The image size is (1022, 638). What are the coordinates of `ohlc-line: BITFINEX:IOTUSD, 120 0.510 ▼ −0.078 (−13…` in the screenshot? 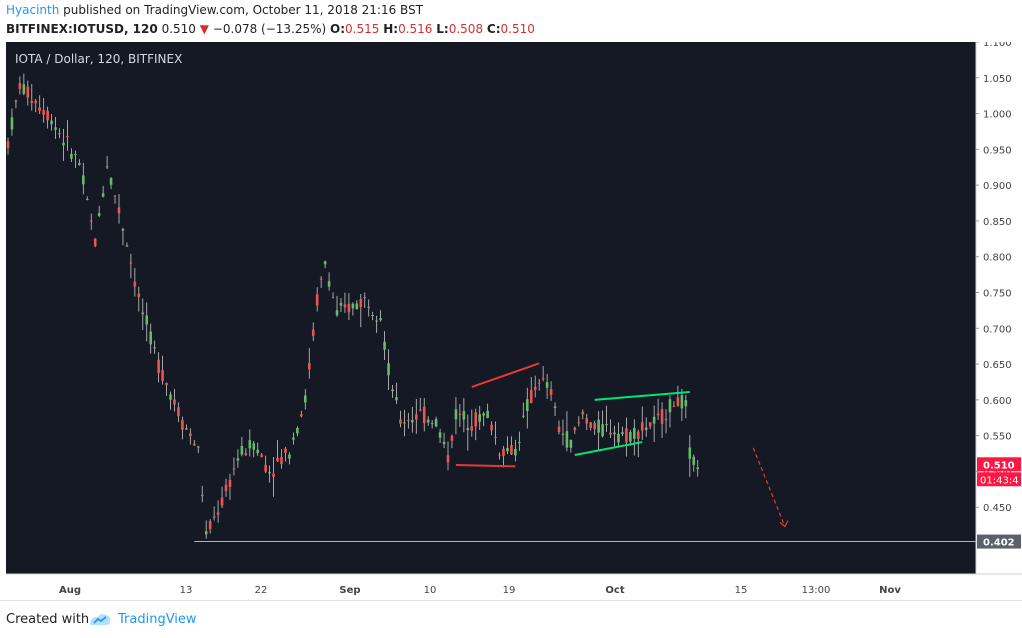 It's located at (270, 29).